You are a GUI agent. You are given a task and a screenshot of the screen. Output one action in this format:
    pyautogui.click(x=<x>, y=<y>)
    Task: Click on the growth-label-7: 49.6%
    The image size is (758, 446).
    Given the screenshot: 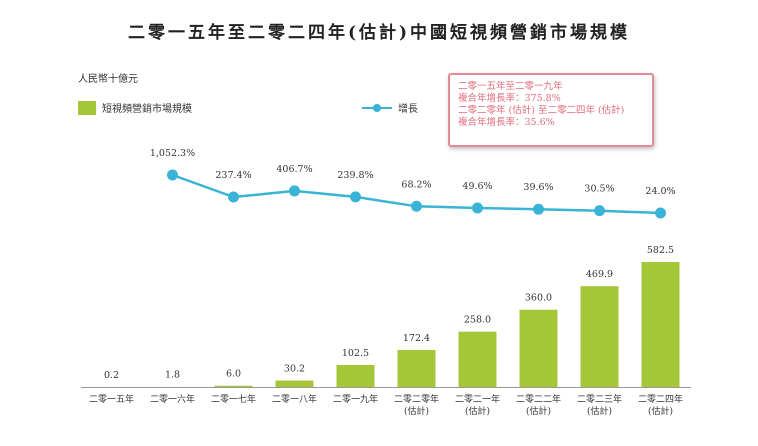 What is the action you would take?
    pyautogui.click(x=477, y=186)
    